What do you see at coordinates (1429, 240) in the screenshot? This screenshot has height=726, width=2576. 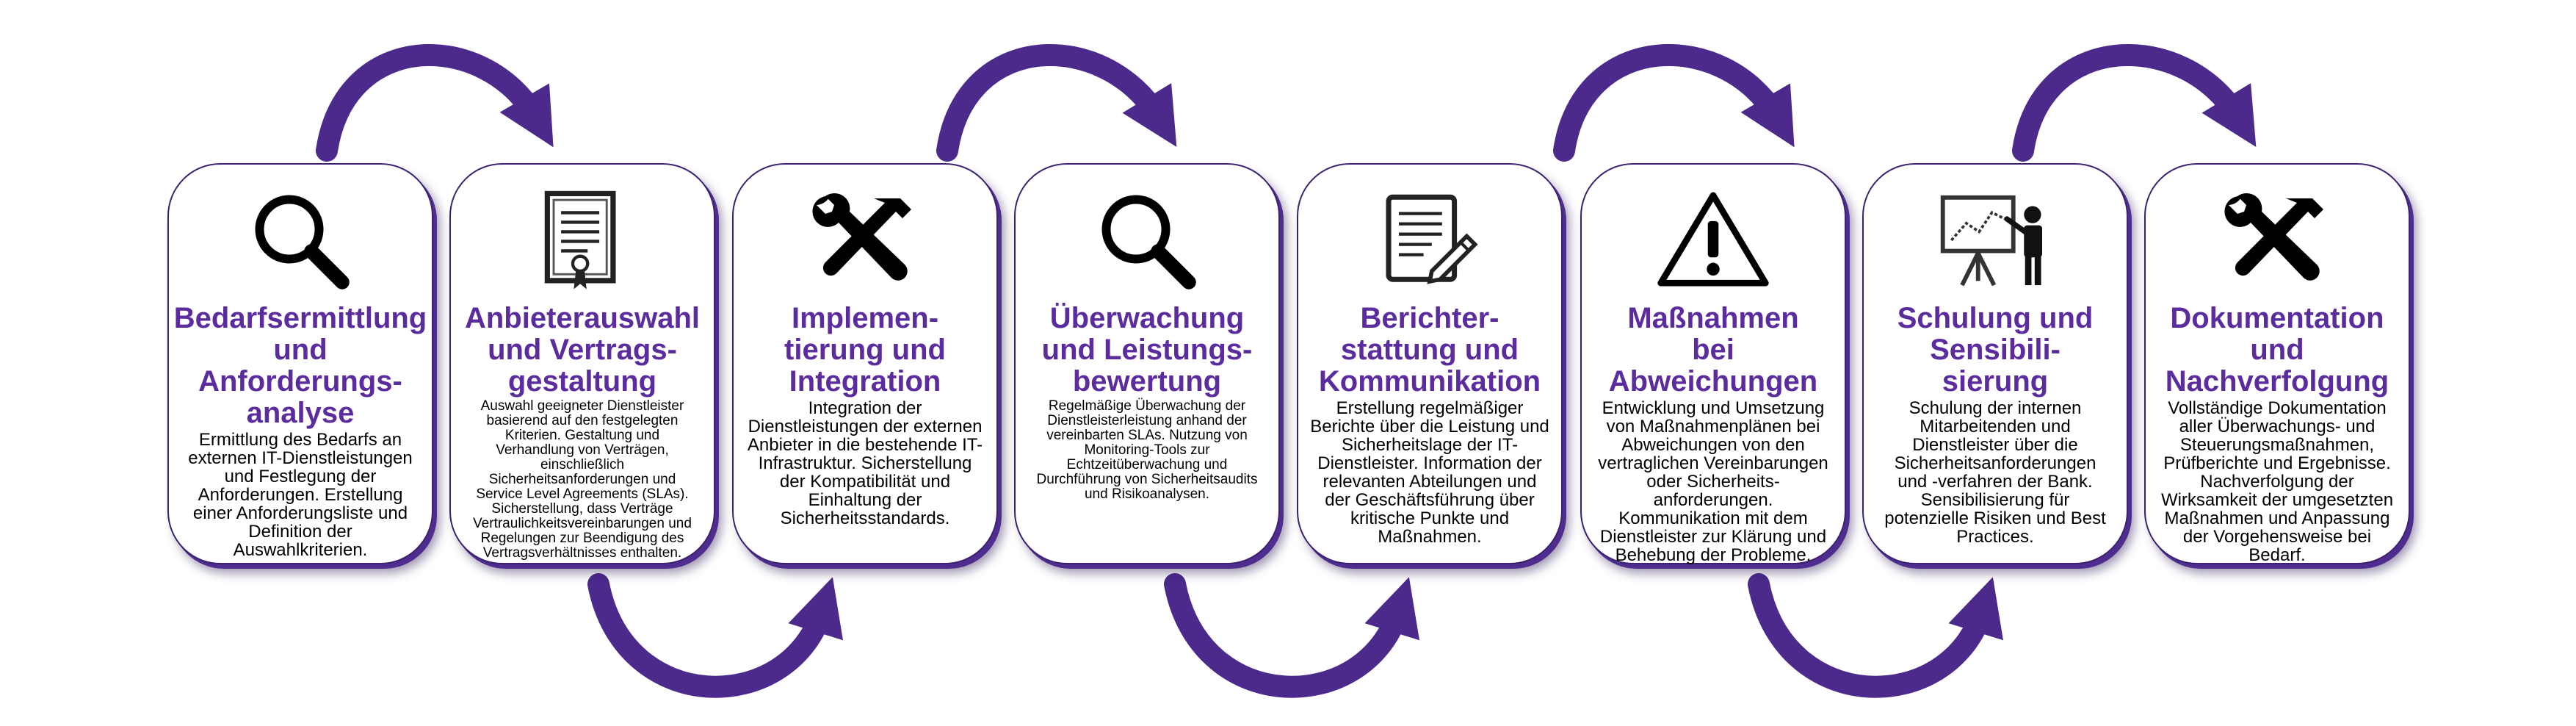 I see `report-edit-icon` at bounding box center [1429, 240].